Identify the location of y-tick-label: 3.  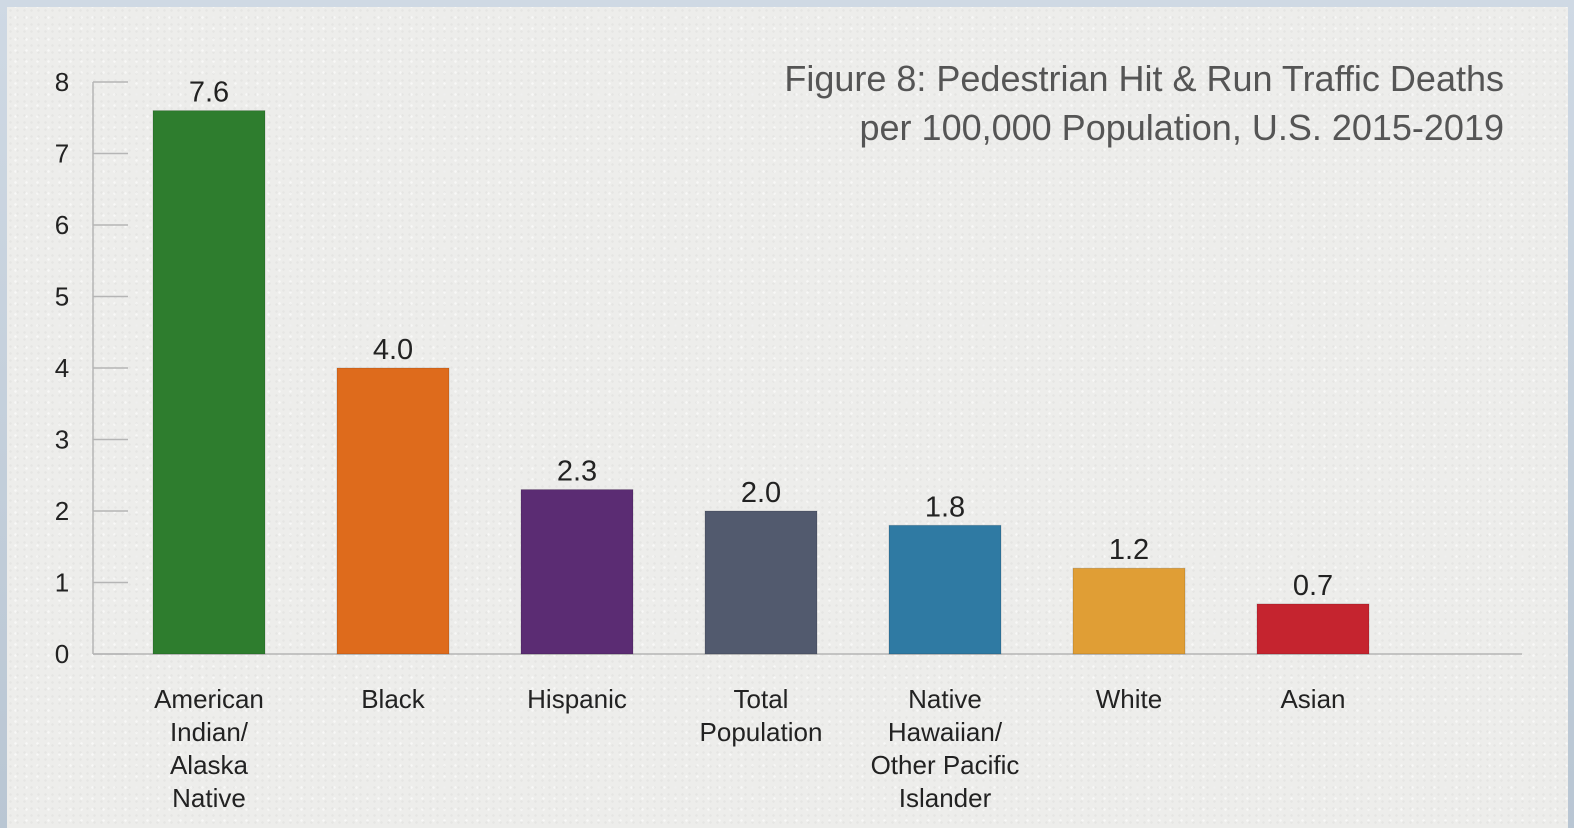
(62, 440).